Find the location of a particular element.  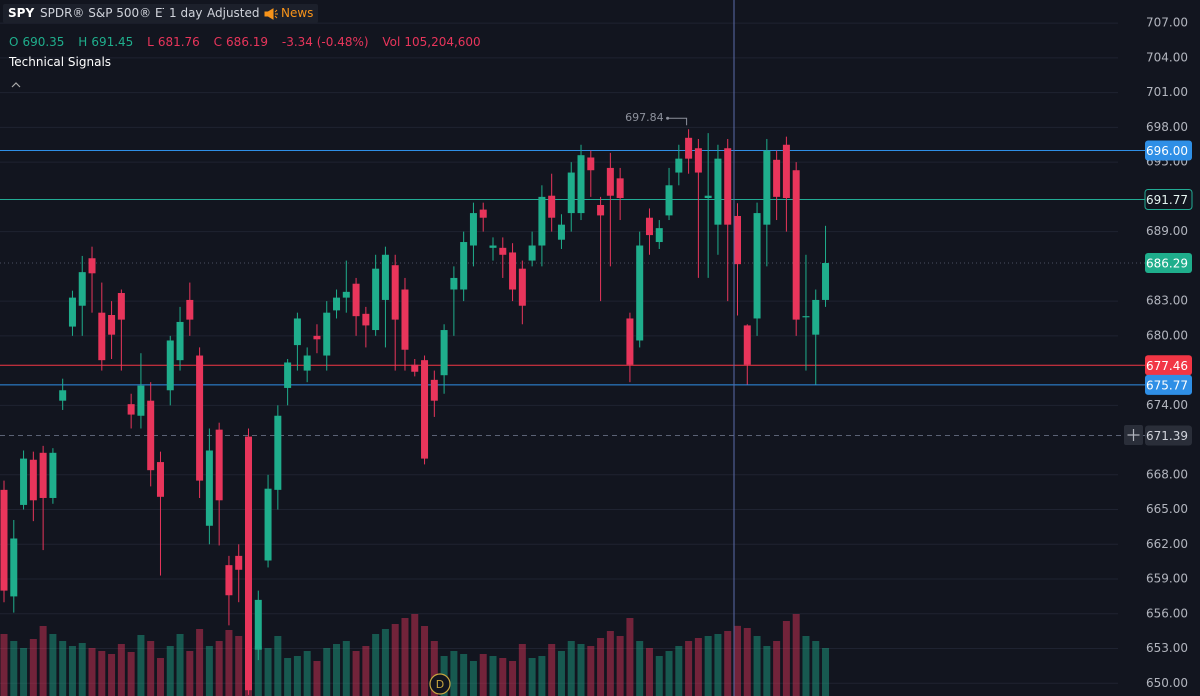

crosshair-label-box is located at coordinates (1168, 435).